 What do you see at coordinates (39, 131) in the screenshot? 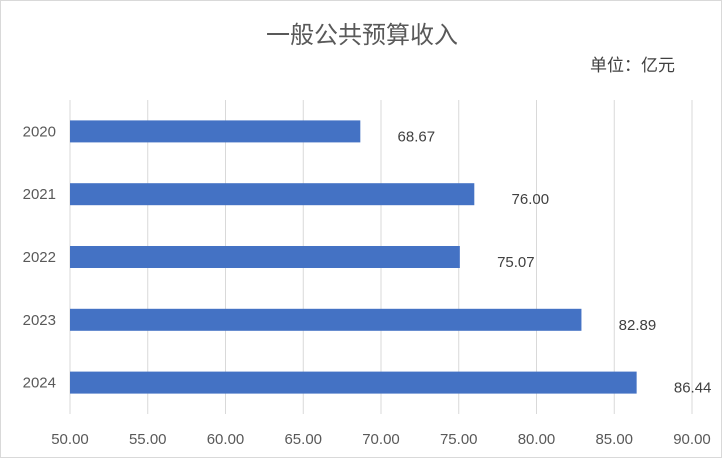
I see `category-label: 2020` at bounding box center [39, 131].